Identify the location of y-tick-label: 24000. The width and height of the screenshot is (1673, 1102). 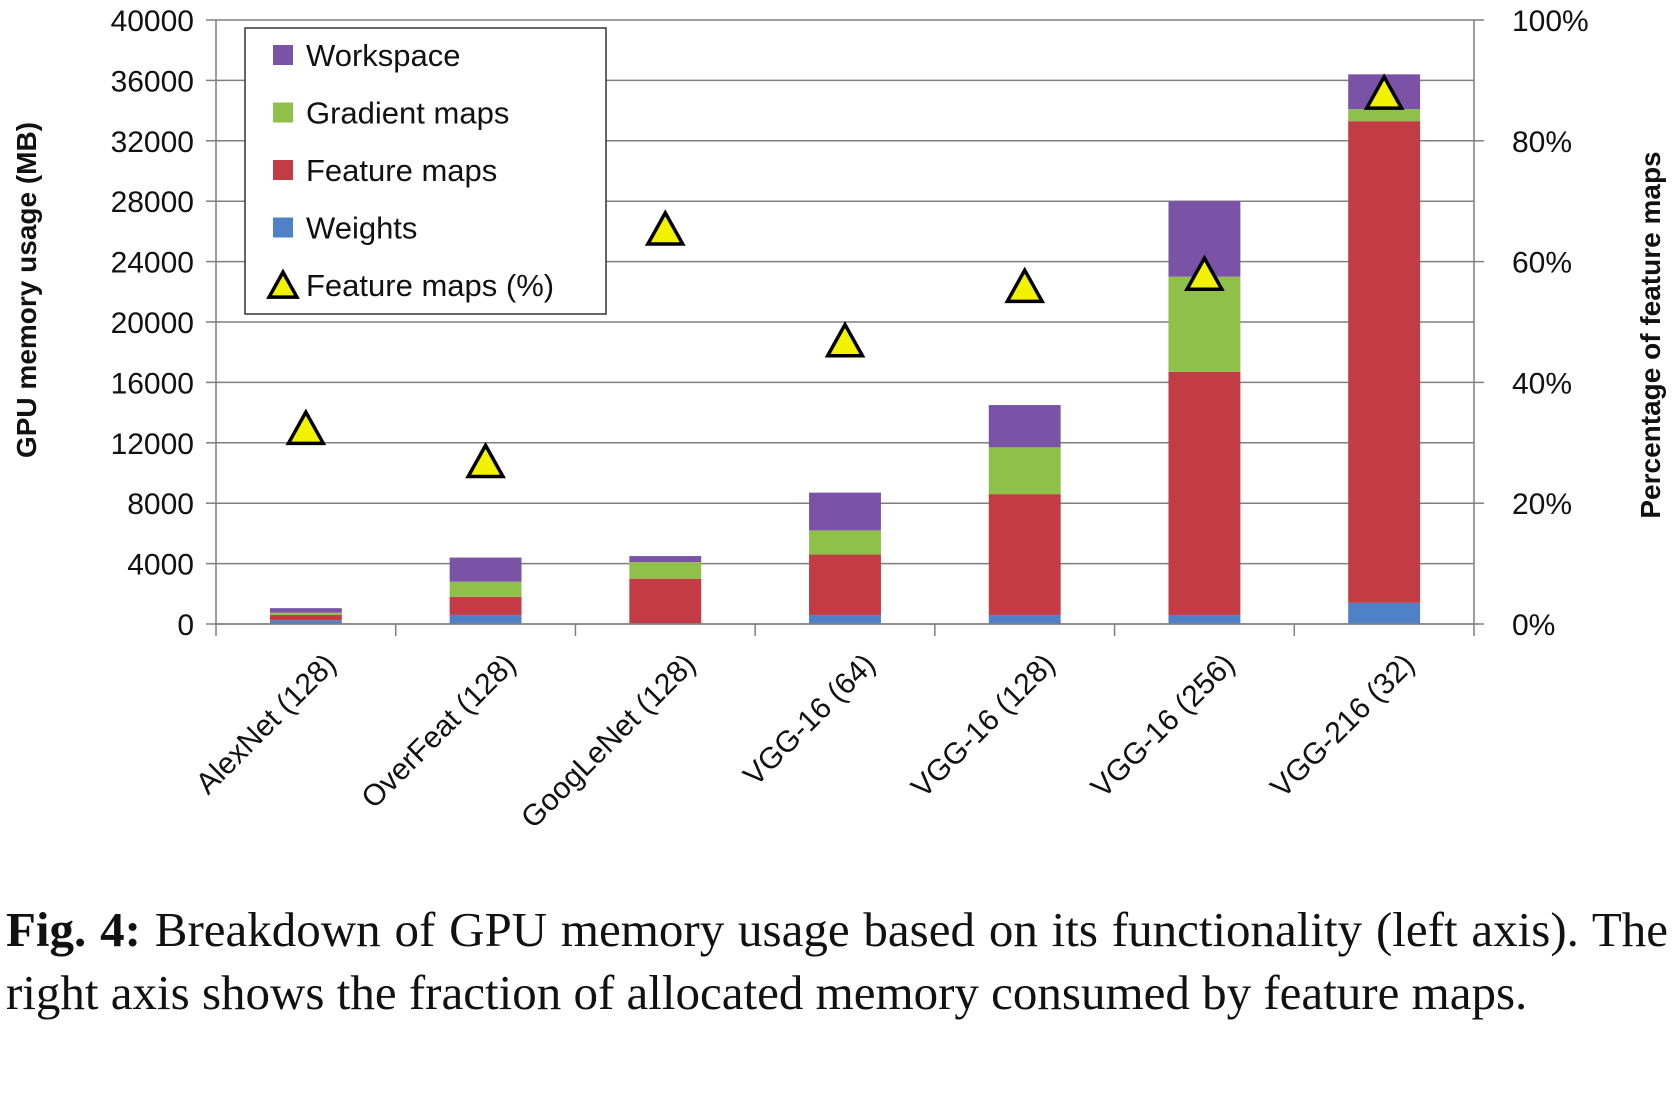
(152, 263).